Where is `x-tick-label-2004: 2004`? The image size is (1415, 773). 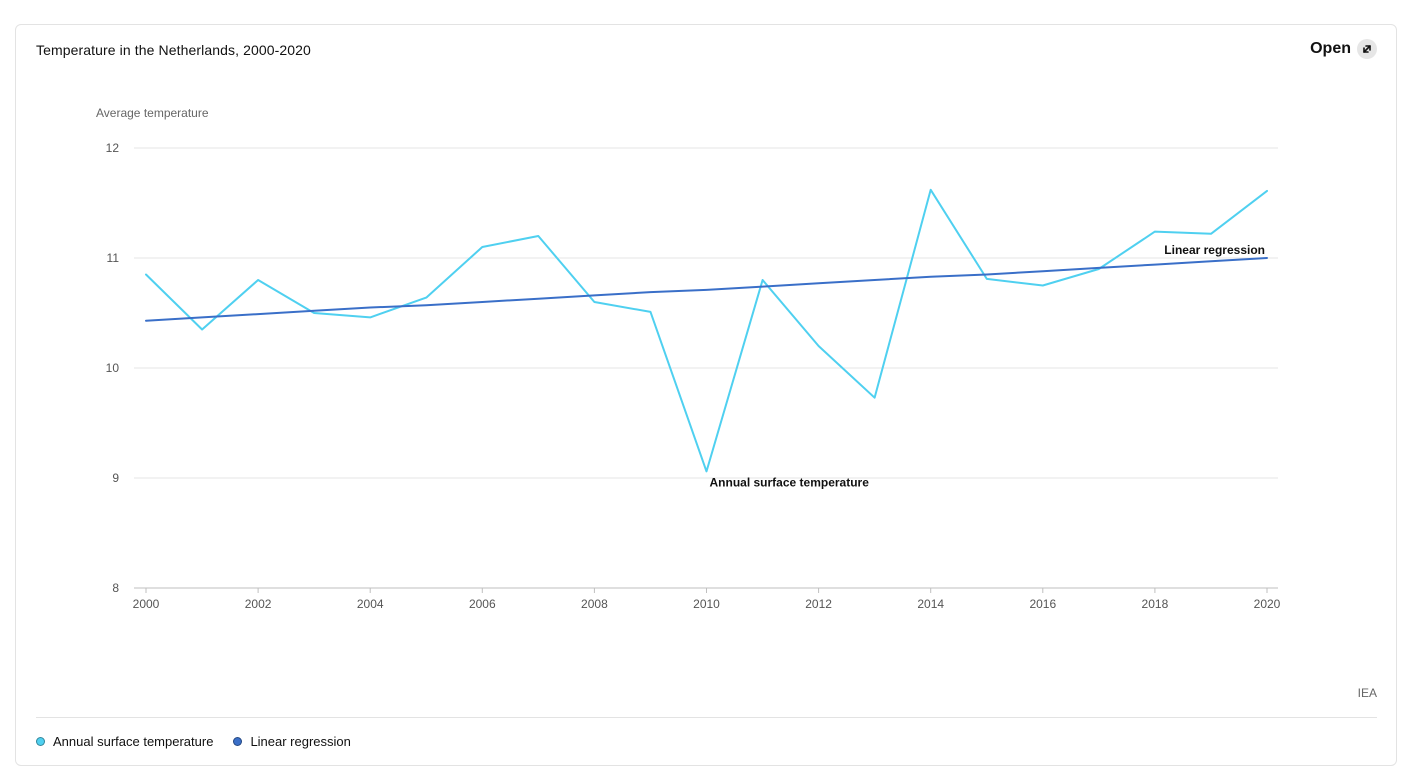
x-tick-label-2004: 2004 is located at coordinates (370, 604).